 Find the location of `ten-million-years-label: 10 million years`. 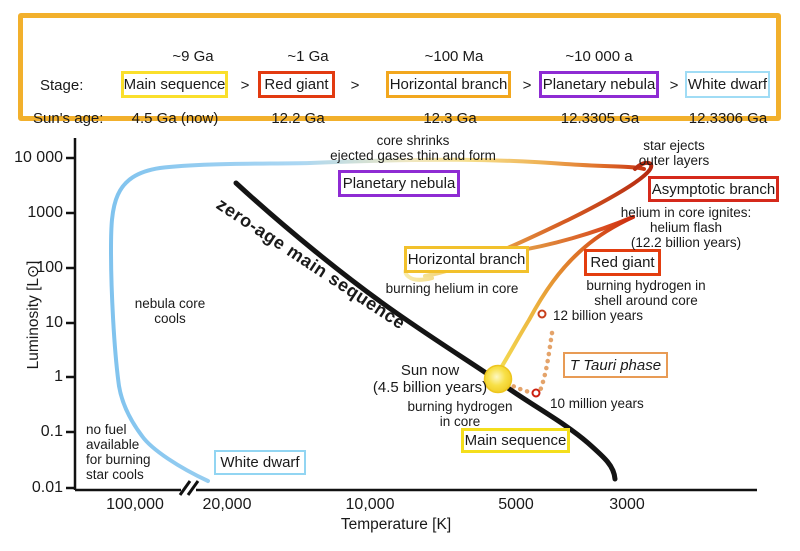

ten-million-years-label: 10 million years is located at coordinates (597, 403).